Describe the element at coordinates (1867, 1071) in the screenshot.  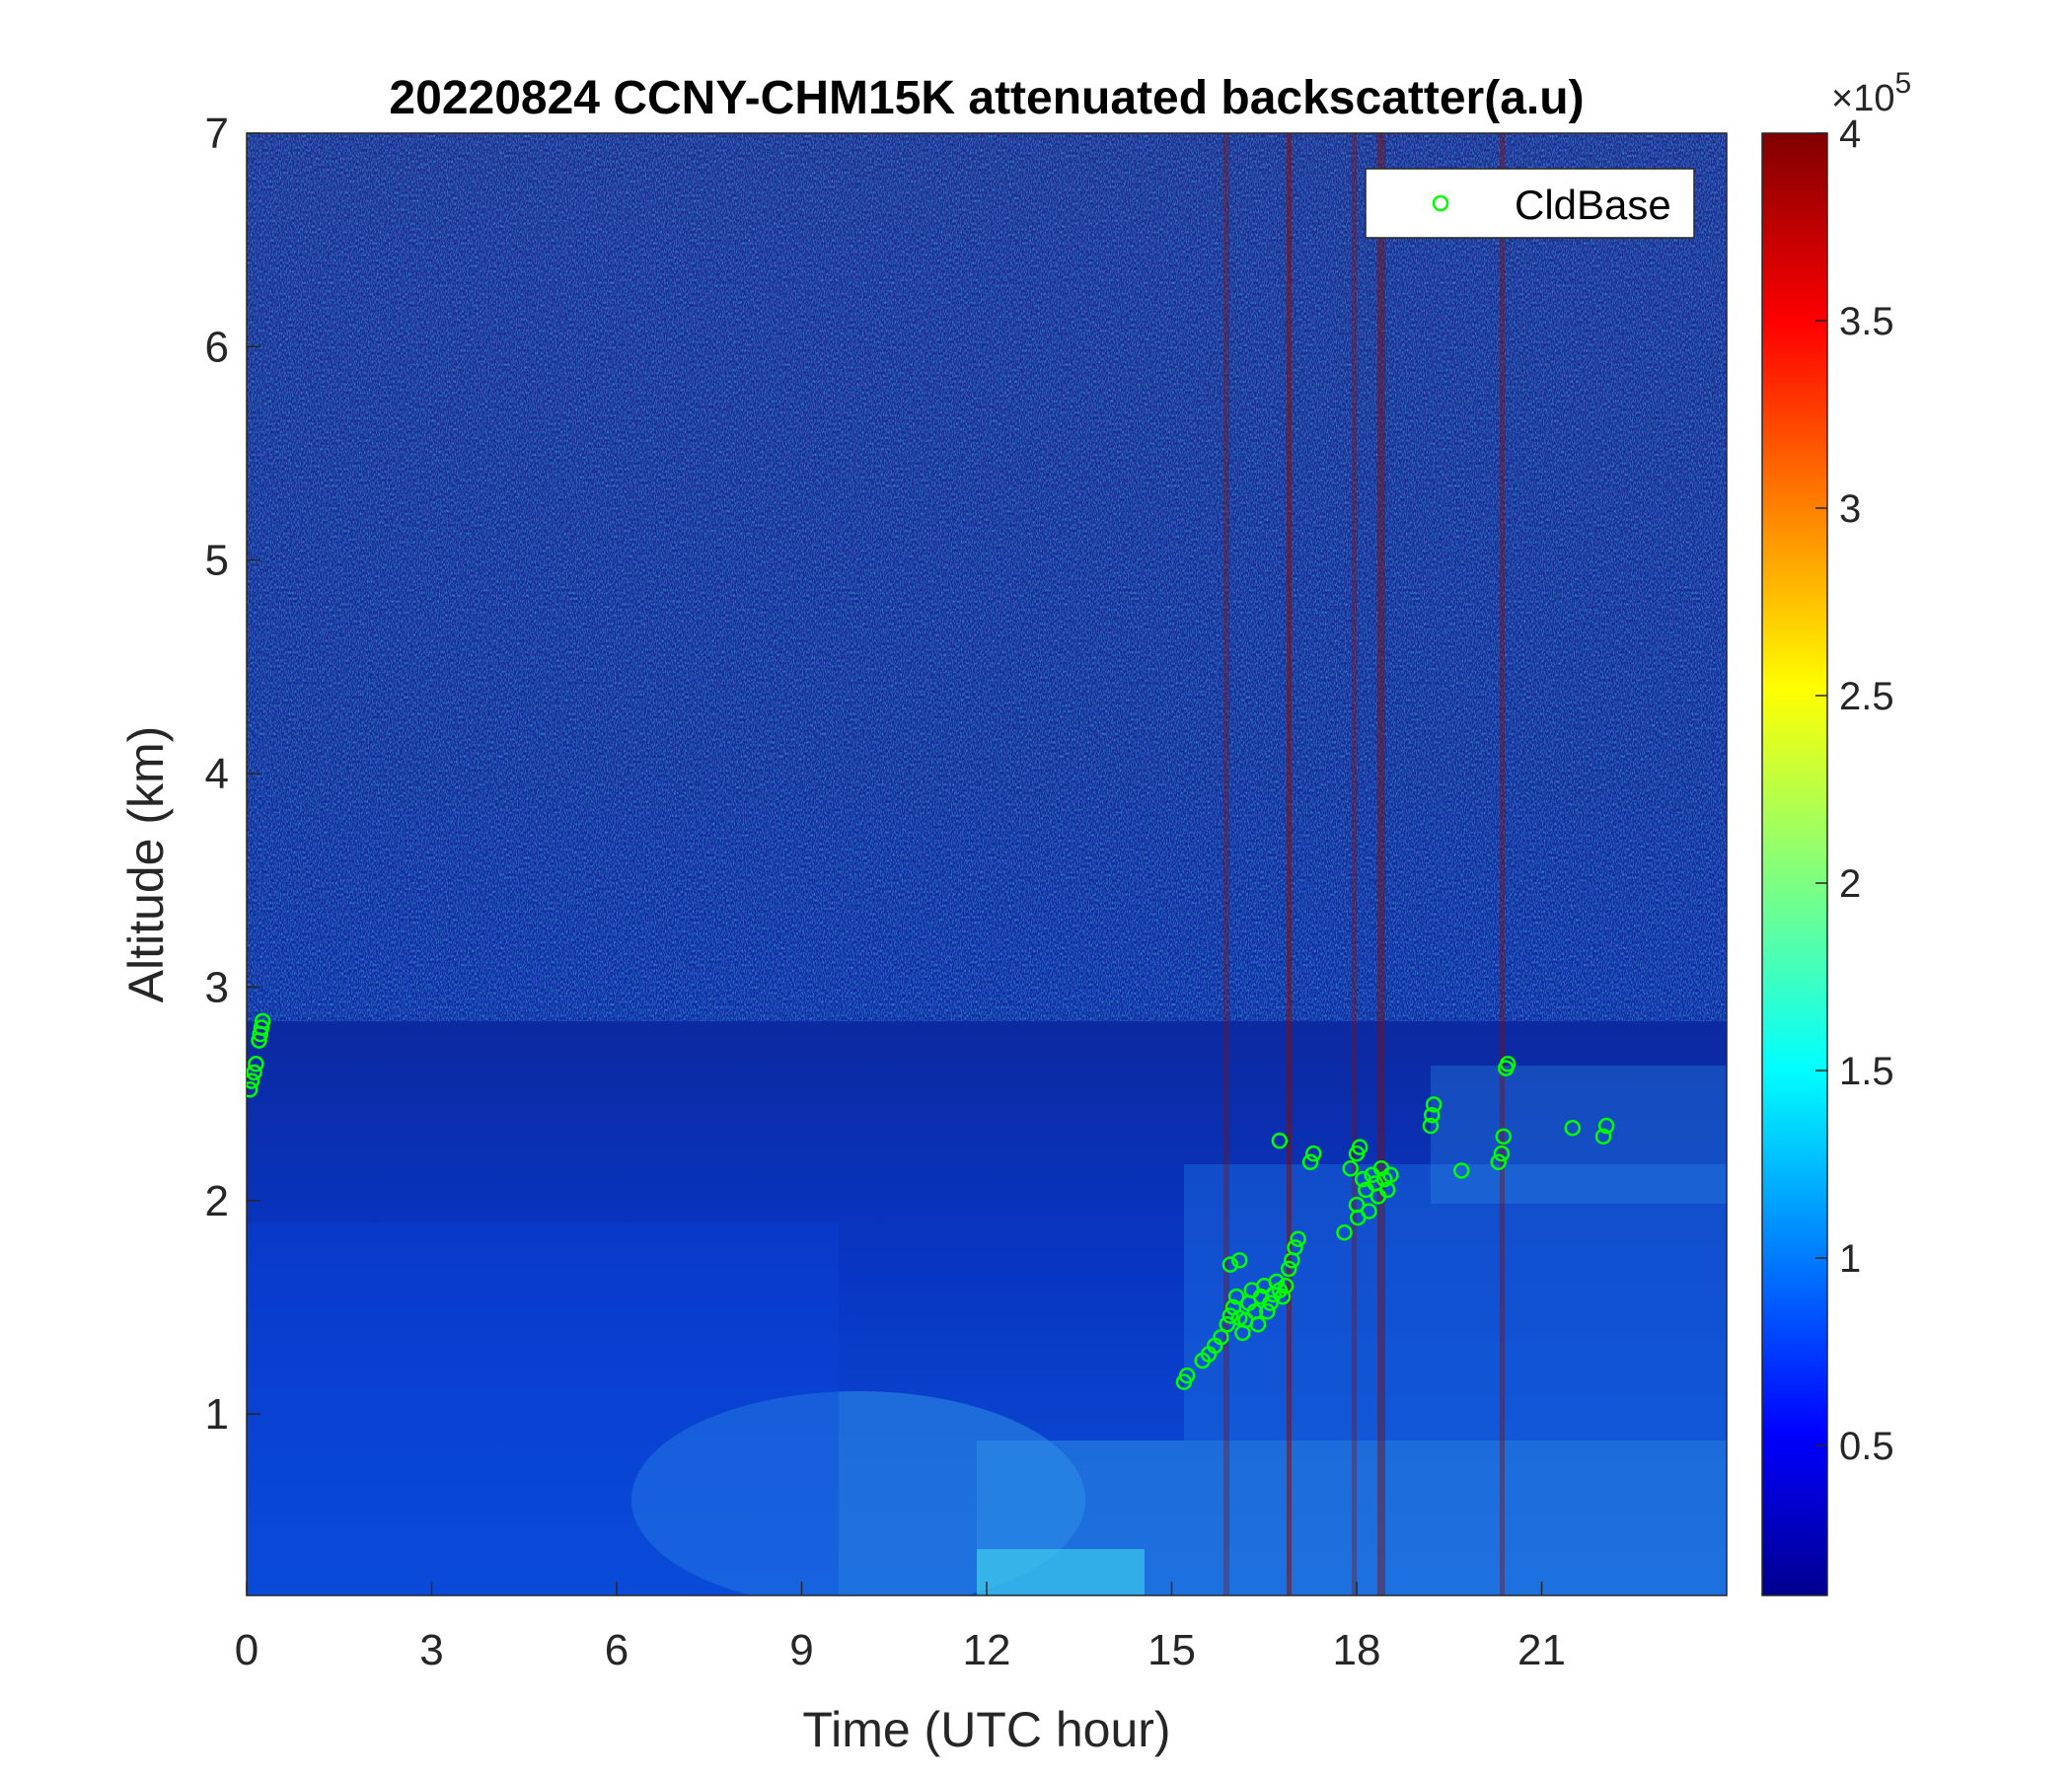
I see `colorbar-tick-label: 1.5` at that location.